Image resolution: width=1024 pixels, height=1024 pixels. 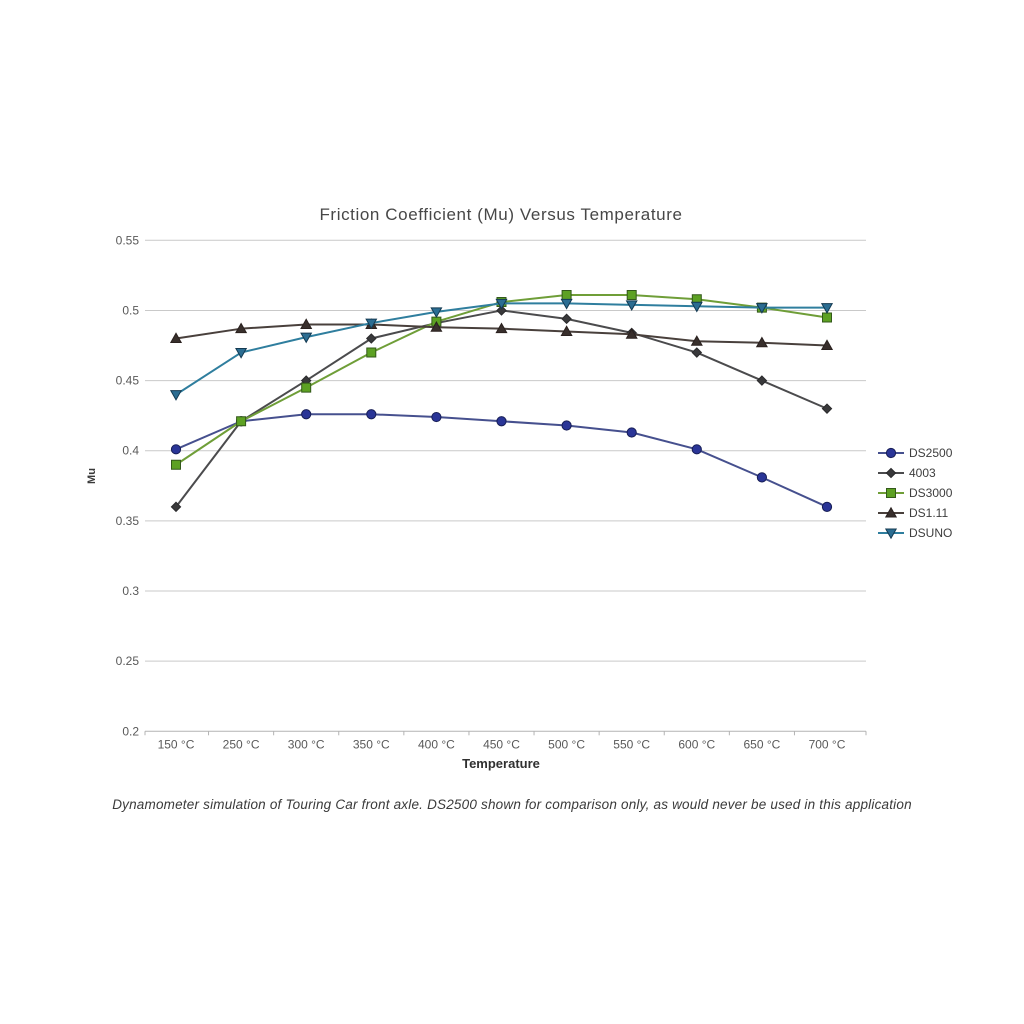 I want to click on x-tick-label: 350 °C, so click(x=371, y=744).